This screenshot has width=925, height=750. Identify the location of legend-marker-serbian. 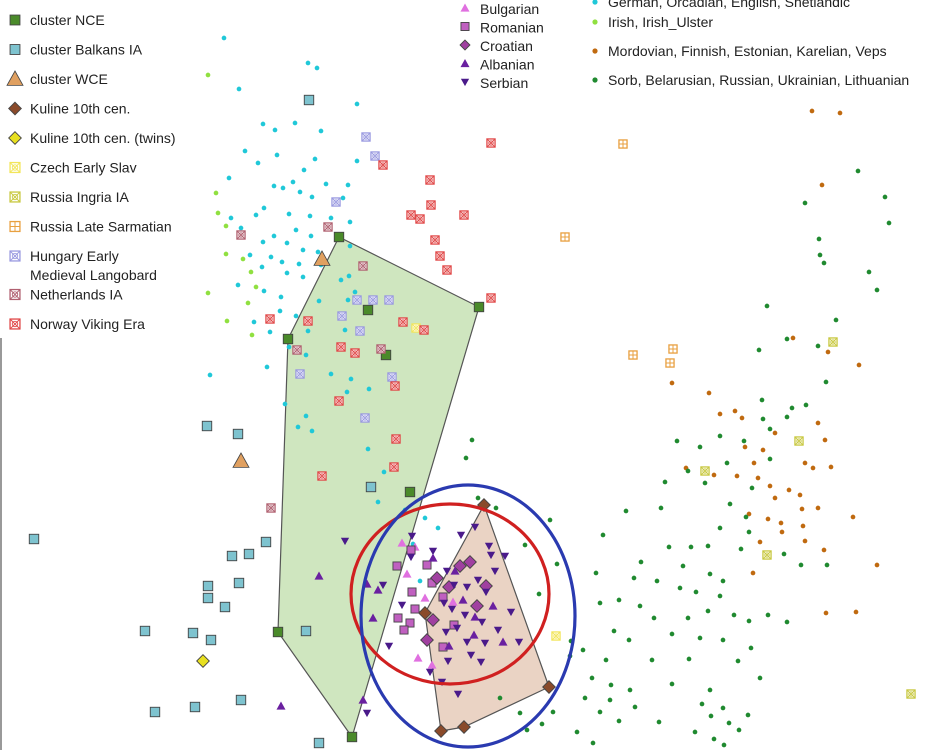
(465, 82).